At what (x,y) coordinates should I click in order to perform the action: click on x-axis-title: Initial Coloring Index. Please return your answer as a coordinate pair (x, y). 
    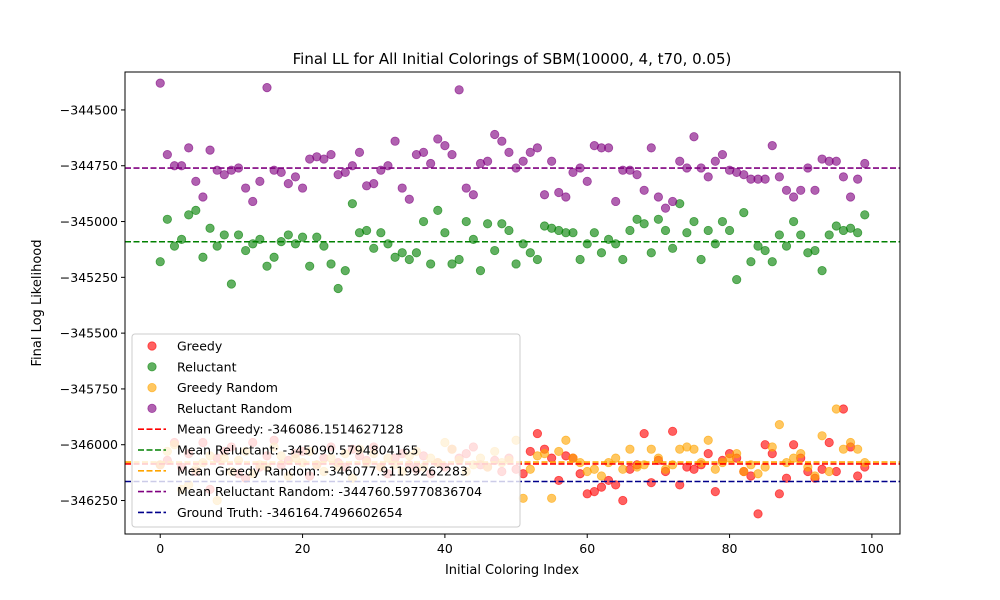
    Looking at the image, I should click on (512, 570).